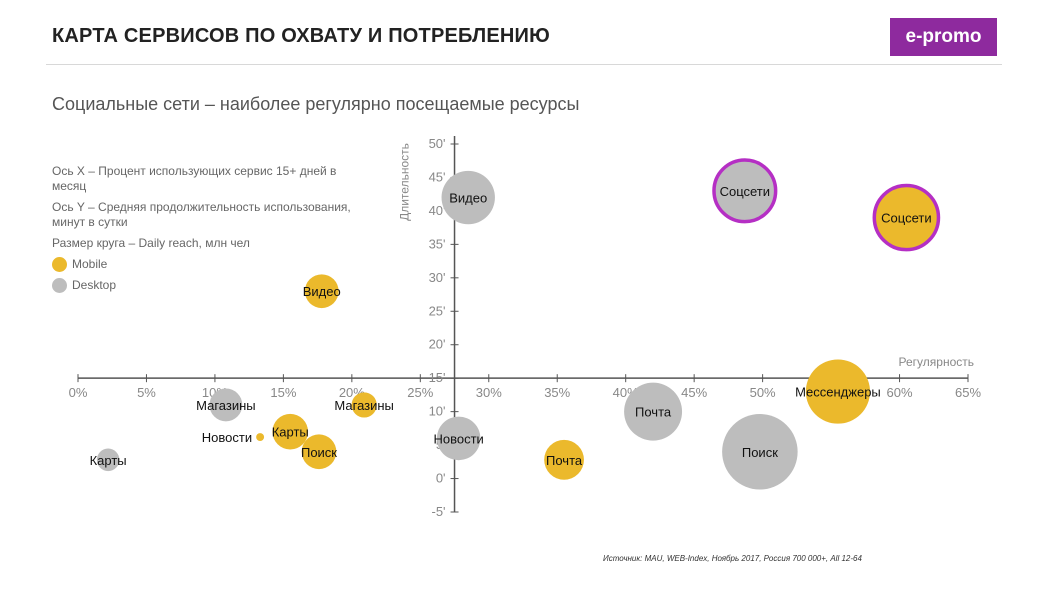 The width and height of the screenshot is (1050, 591). I want to click on bubble-label-desktop: Новости, so click(458, 438).